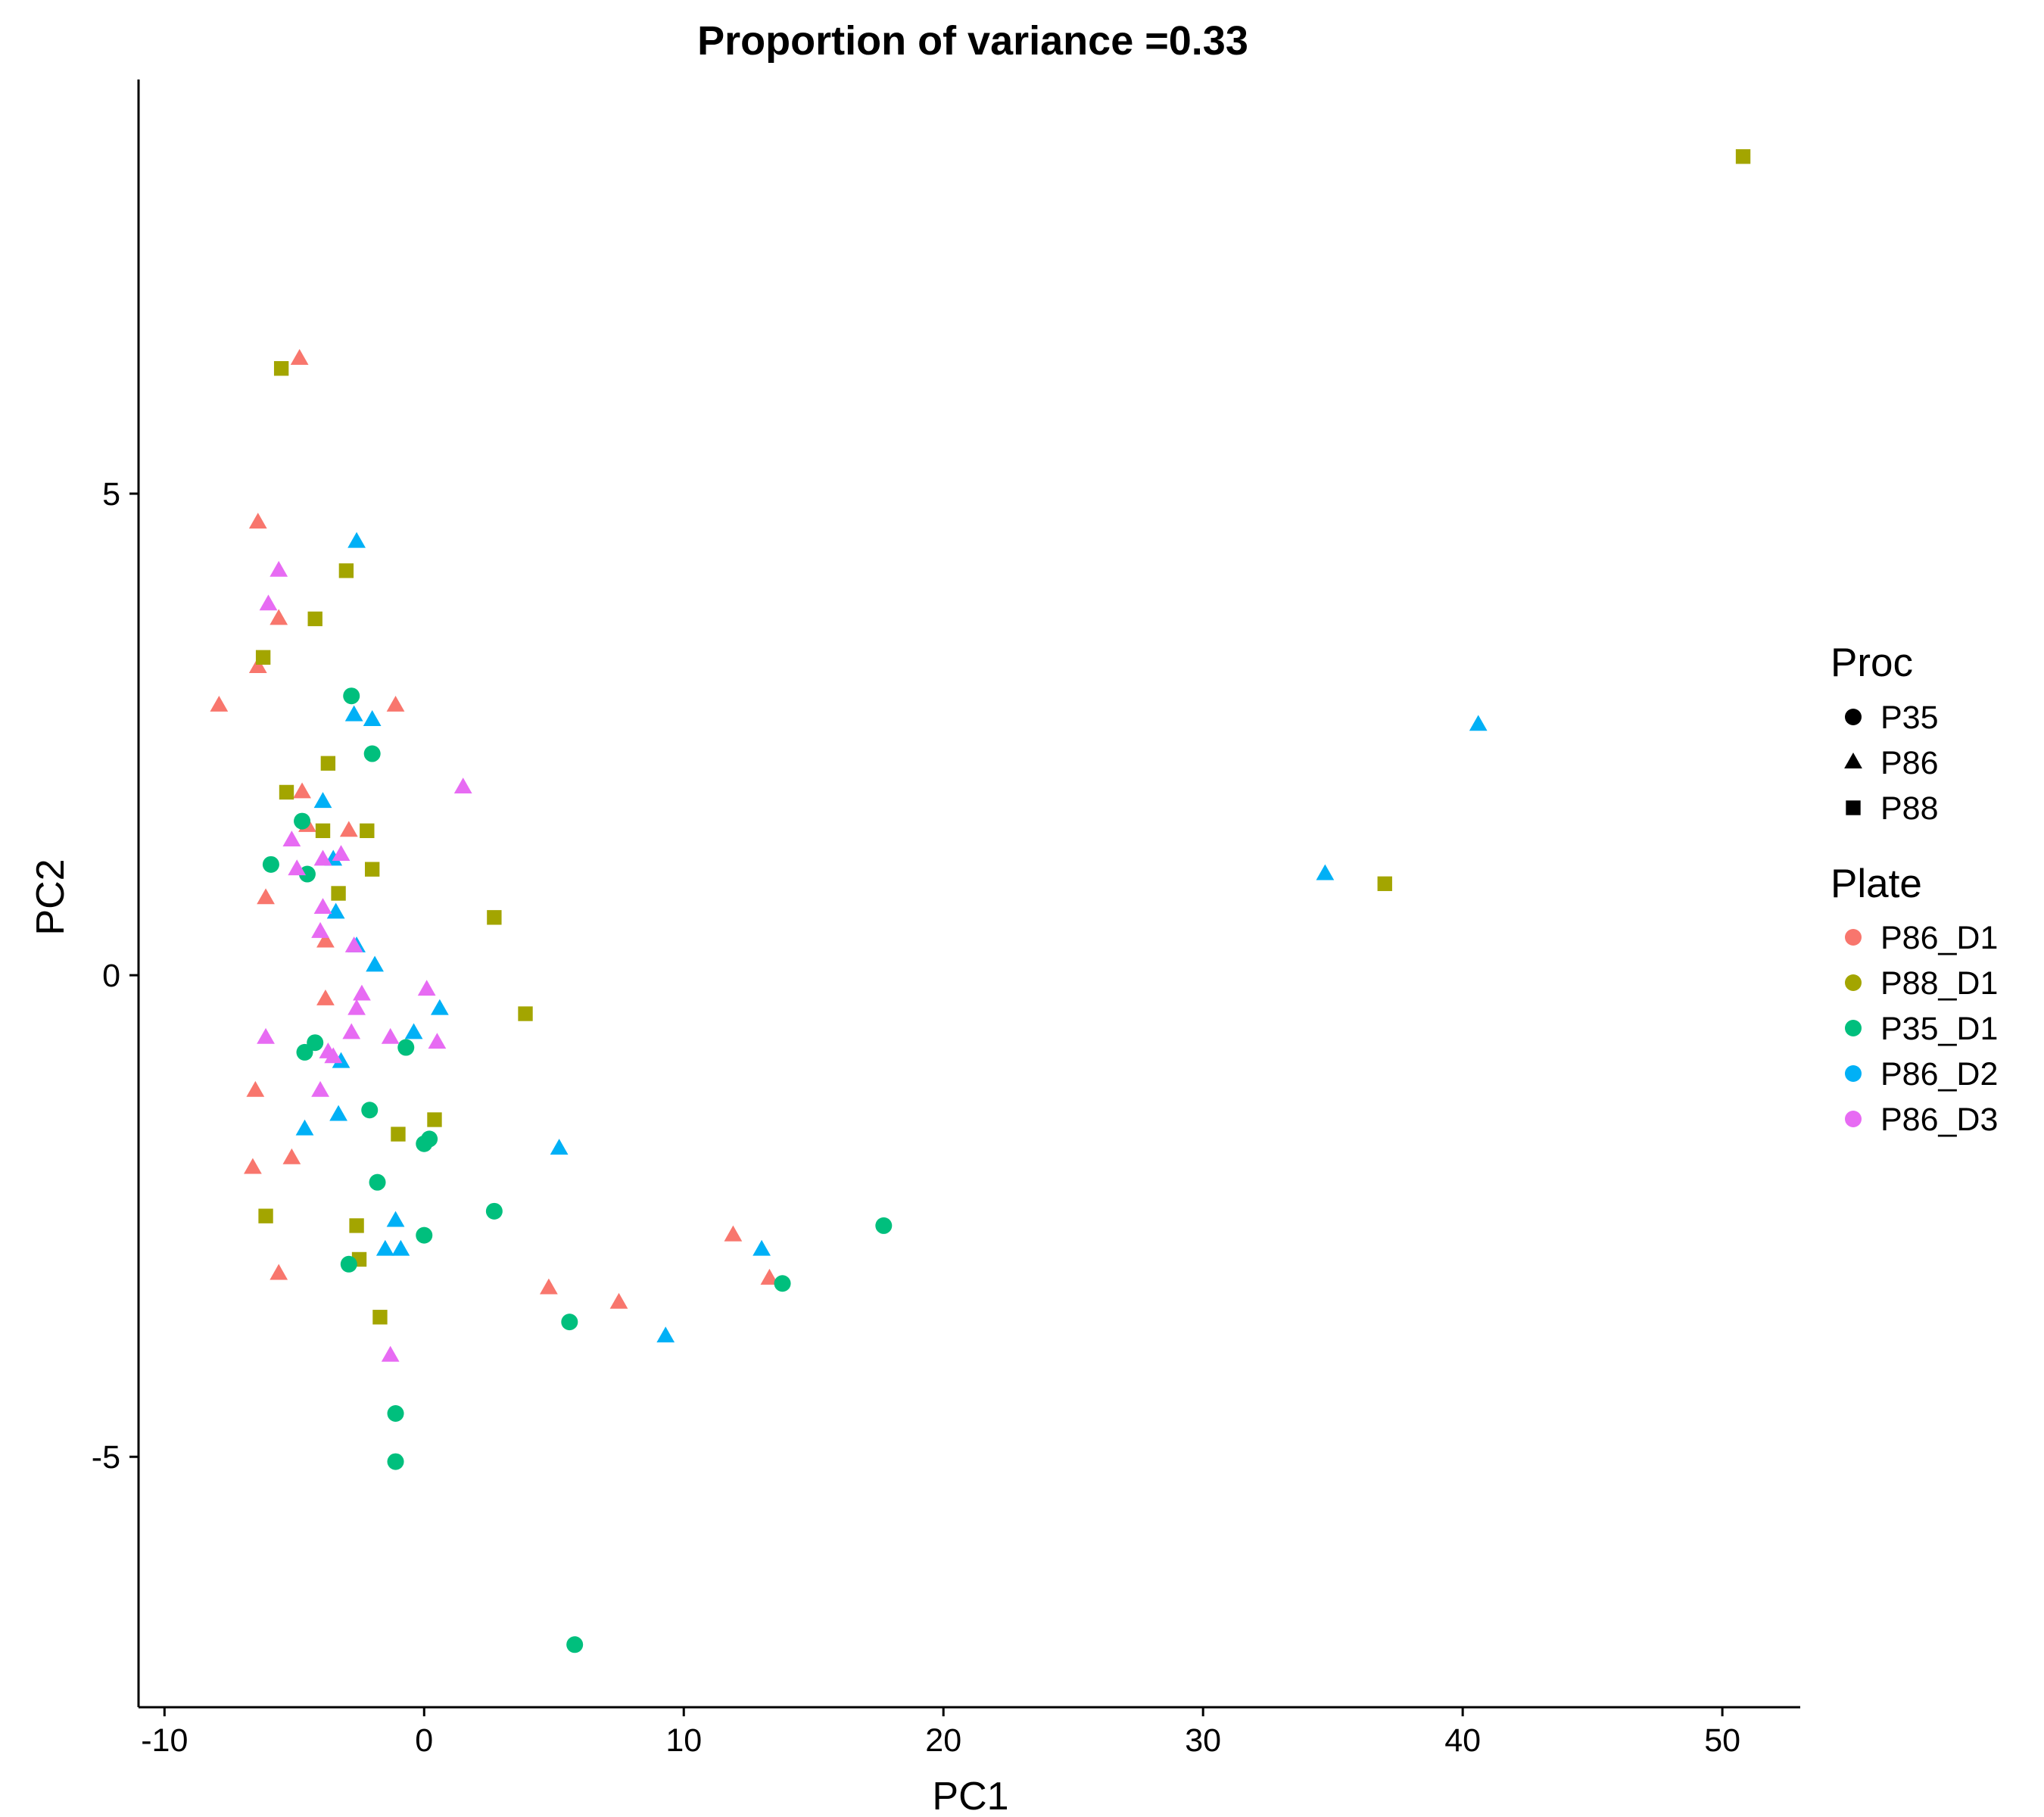 The width and height of the screenshot is (2044, 1817). What do you see at coordinates (1877, 884) in the screenshot?
I see `legend-title-plate: Plate` at bounding box center [1877, 884].